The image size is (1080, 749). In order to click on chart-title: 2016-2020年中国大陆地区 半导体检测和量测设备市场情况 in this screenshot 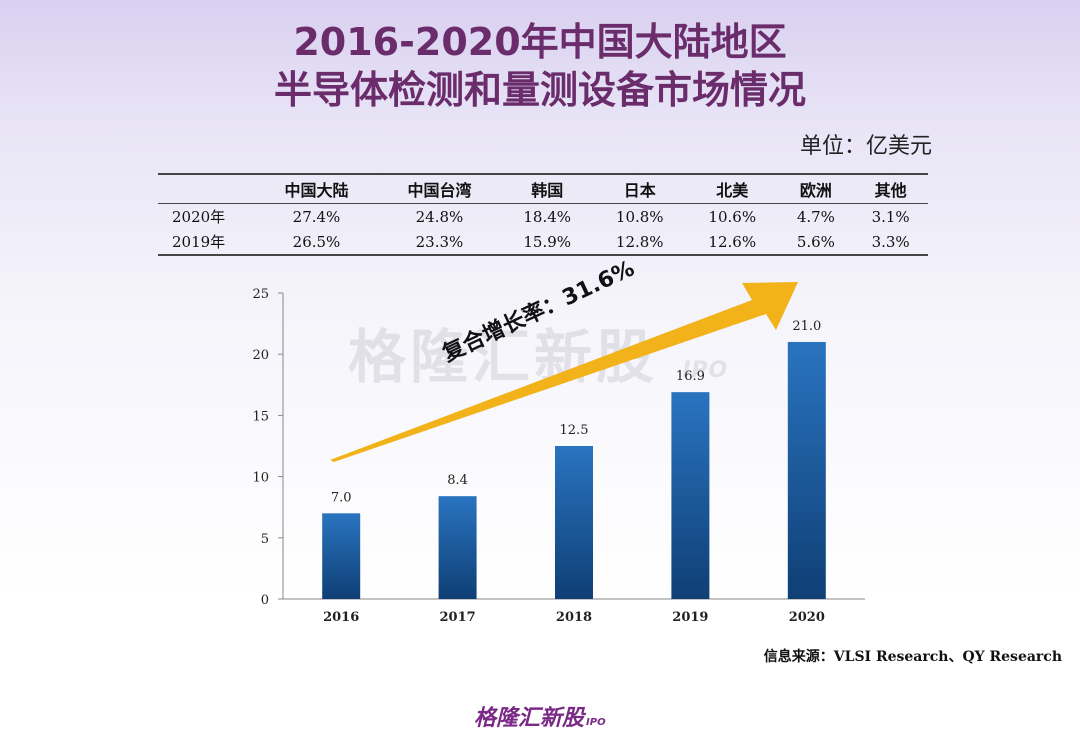, I will do `click(540, 66)`.